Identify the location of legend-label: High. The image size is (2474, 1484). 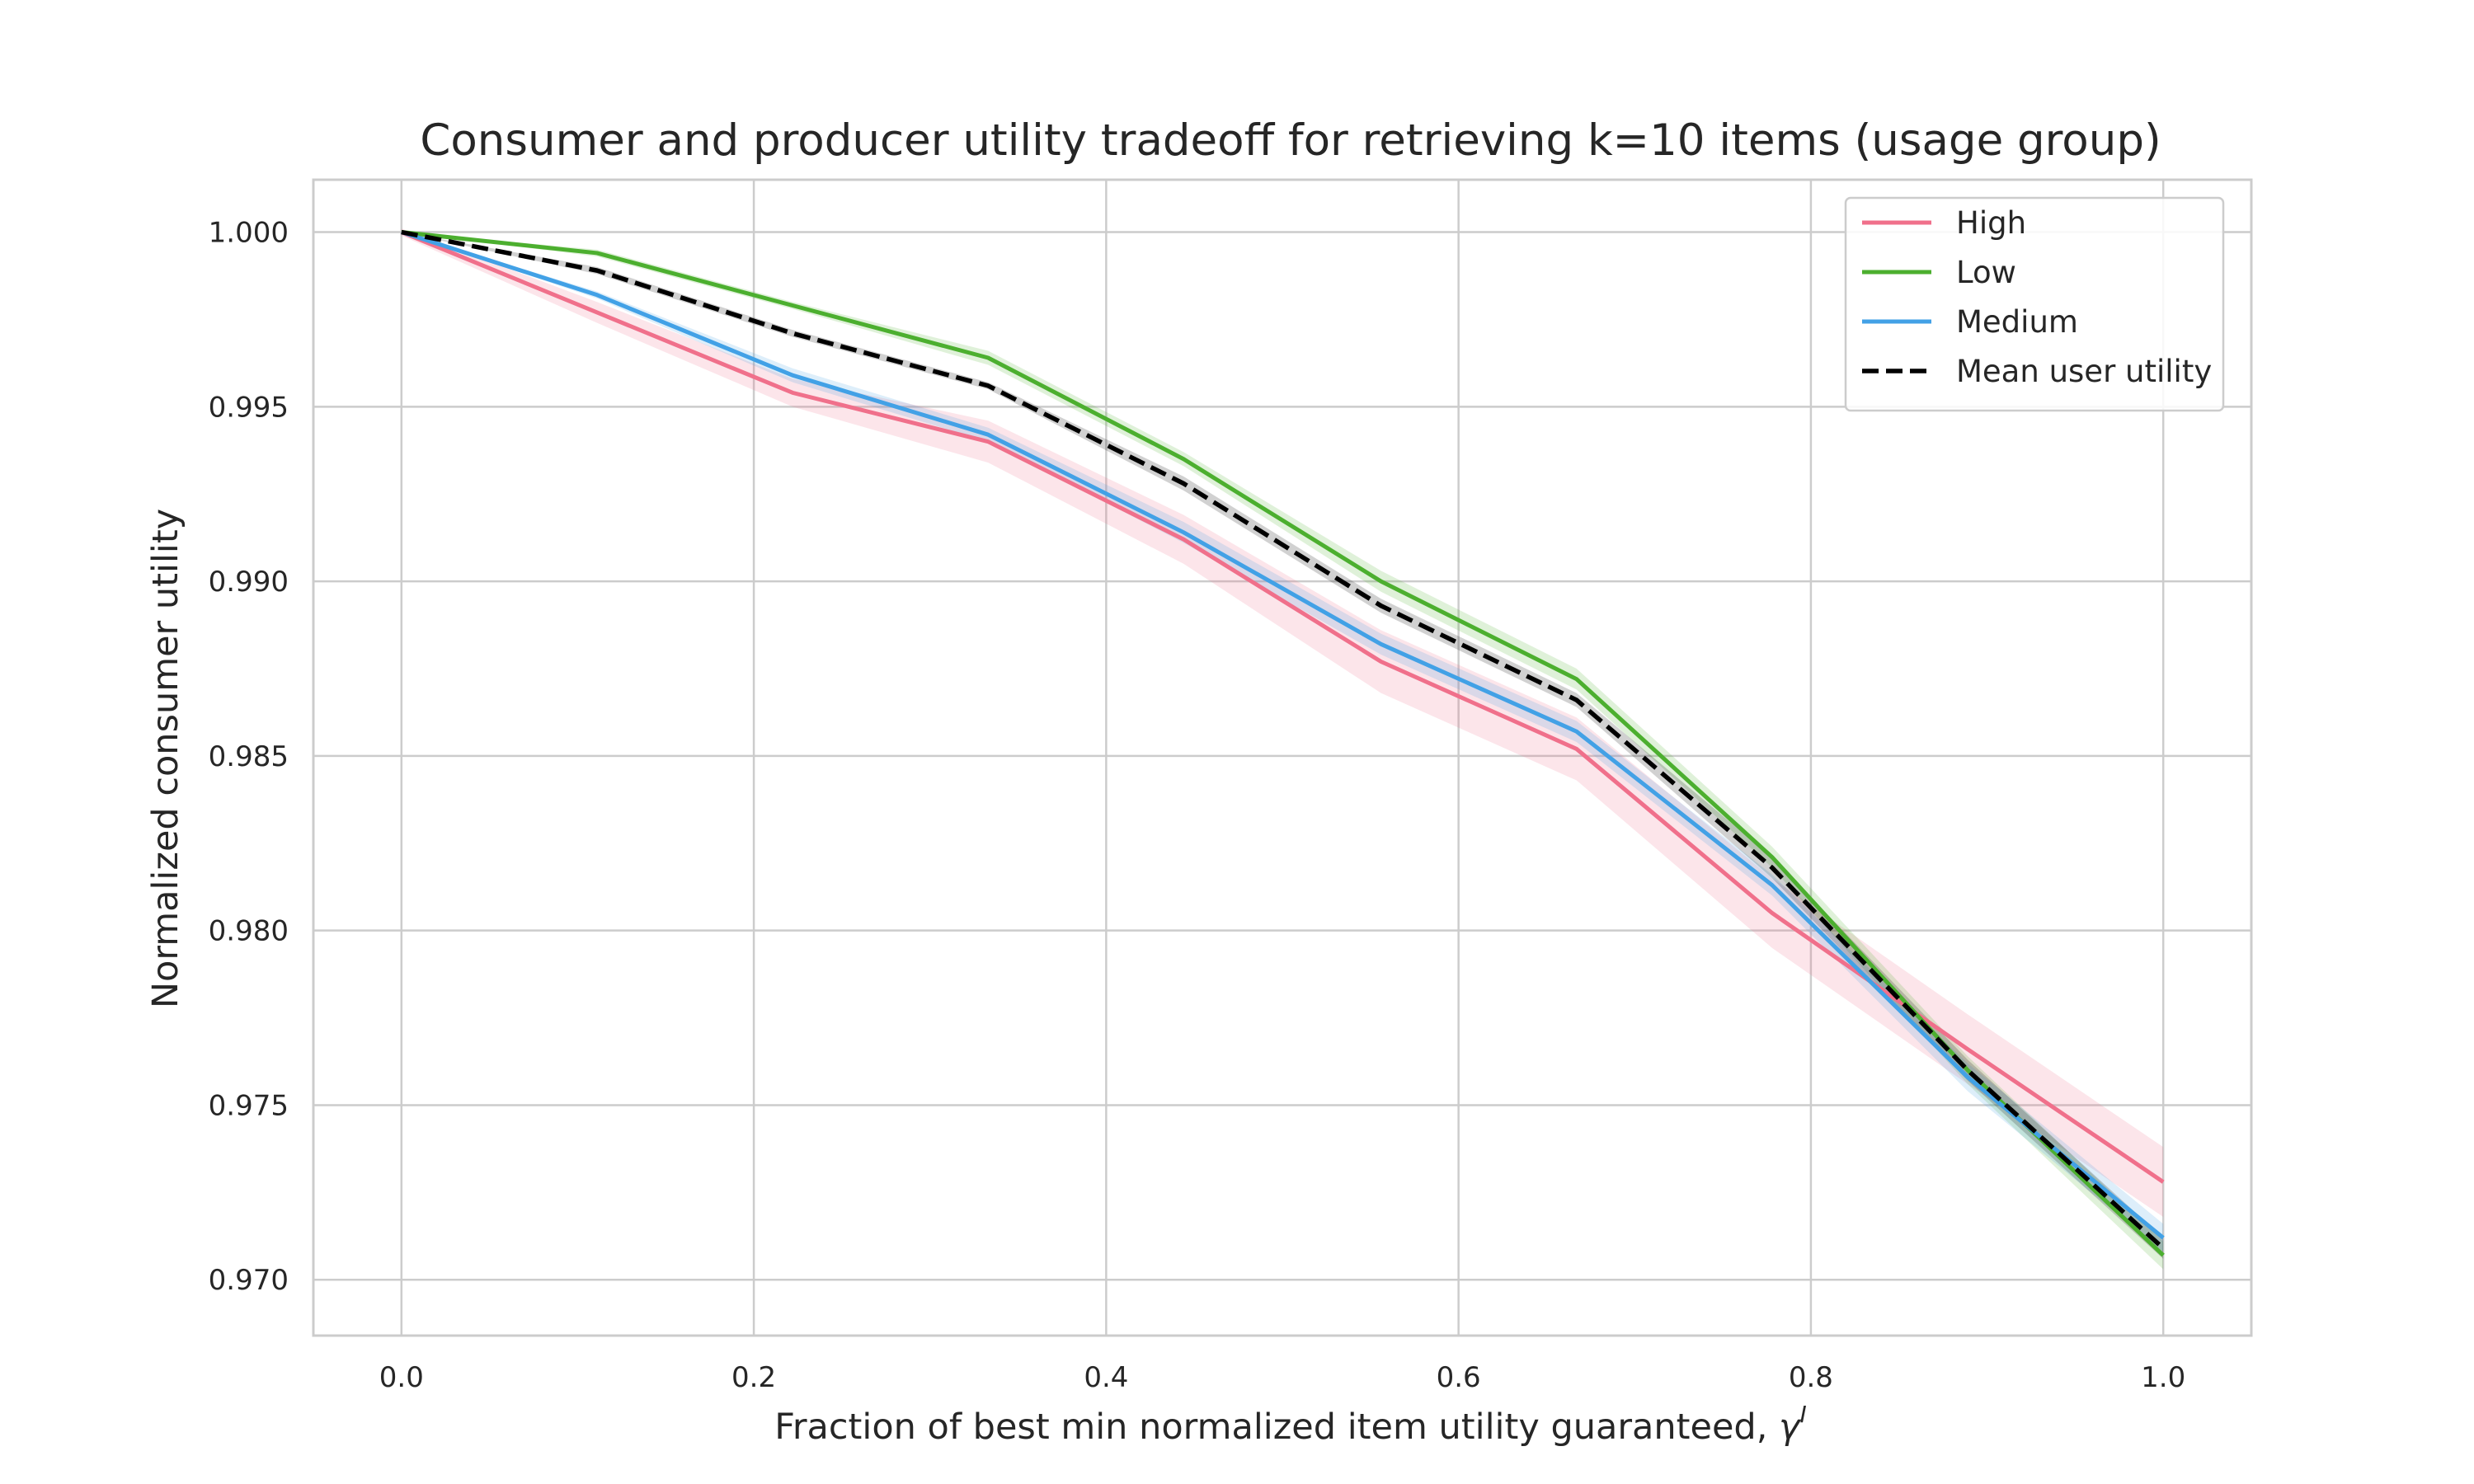
(1991, 223).